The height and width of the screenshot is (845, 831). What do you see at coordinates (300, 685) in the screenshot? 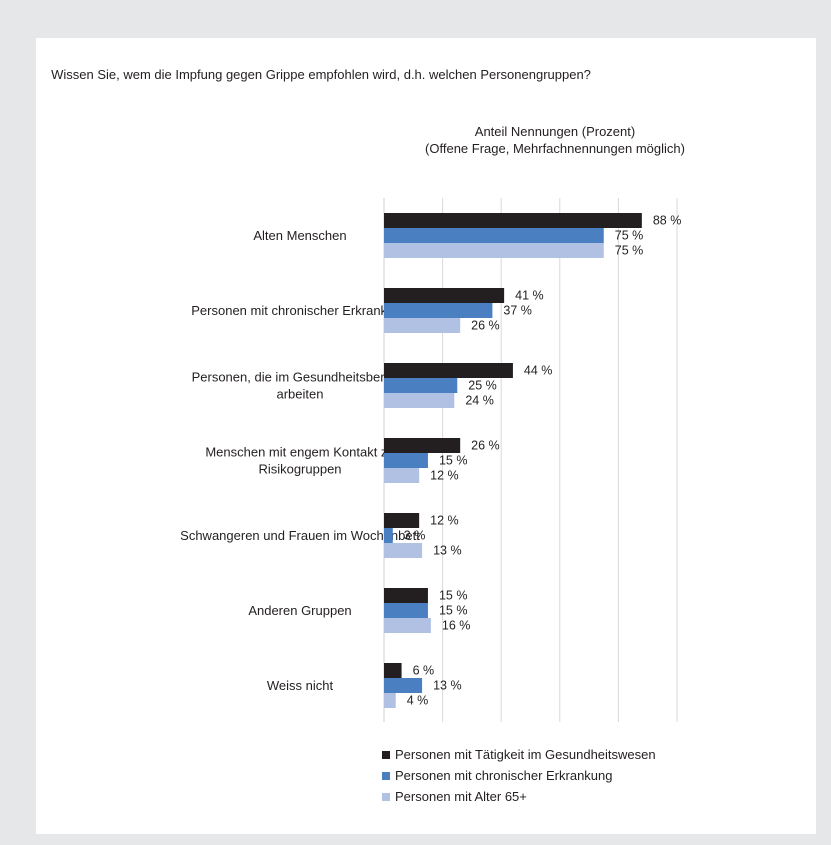
I see `category-label: Weiss nicht` at bounding box center [300, 685].